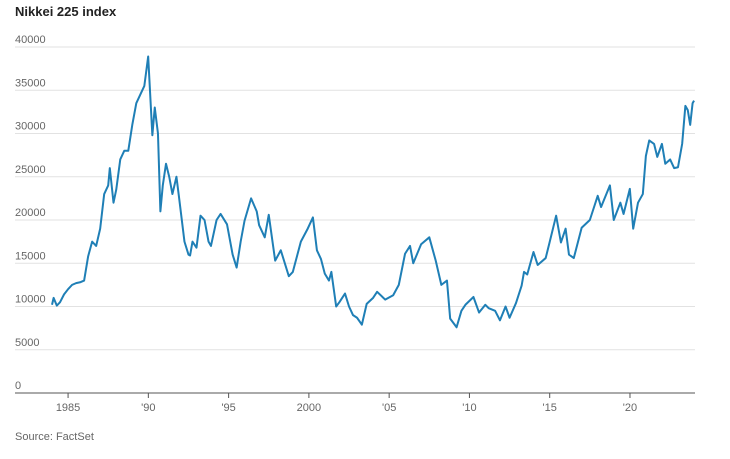 The height and width of the screenshot is (459, 730). Describe the element at coordinates (66, 11) in the screenshot. I see `chart-title: Nikkei 225 index` at that location.